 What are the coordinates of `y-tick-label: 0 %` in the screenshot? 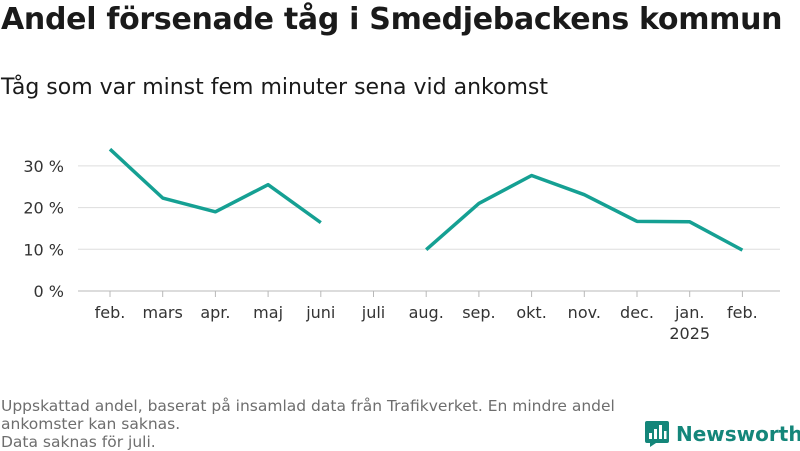 It's located at (49, 291).